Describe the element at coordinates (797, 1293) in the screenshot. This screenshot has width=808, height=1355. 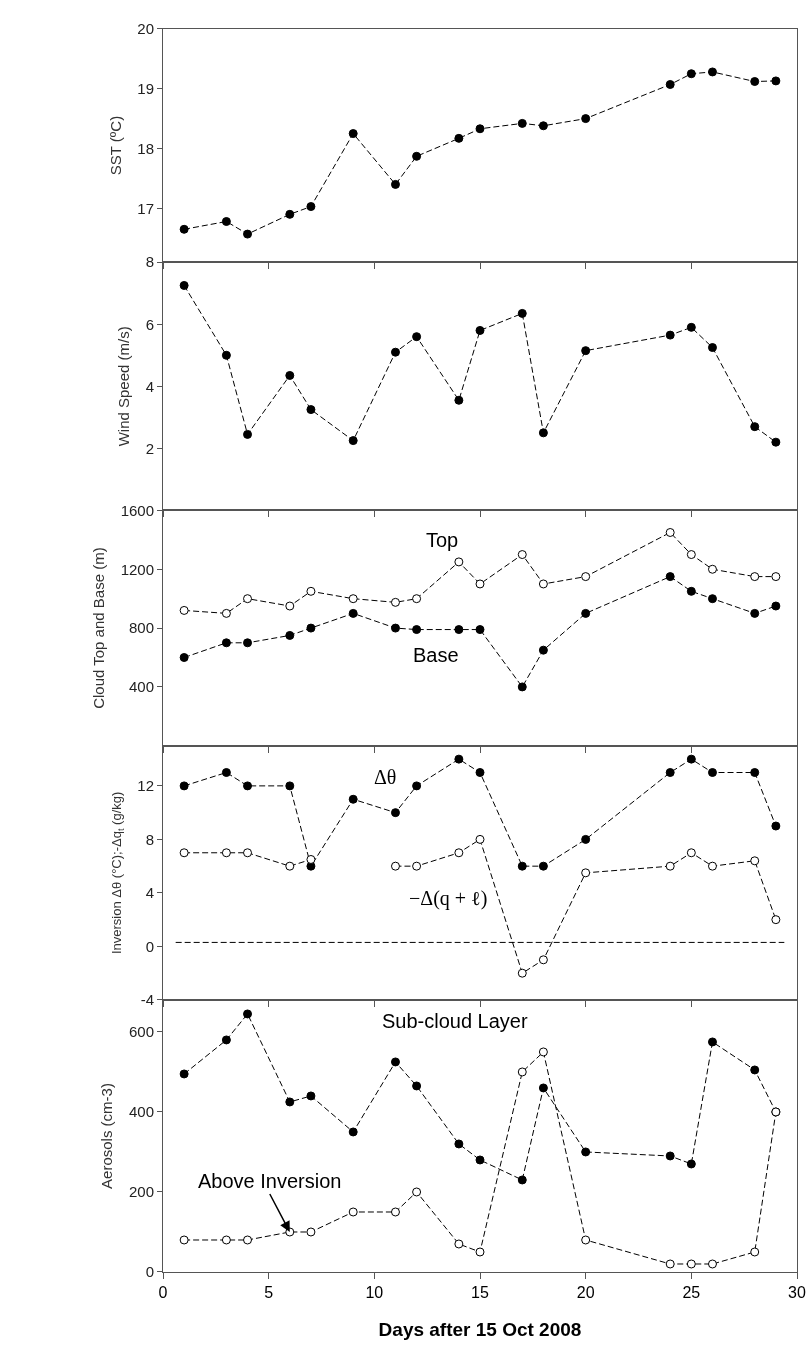
I see `x-tick-label: 30` at that location.